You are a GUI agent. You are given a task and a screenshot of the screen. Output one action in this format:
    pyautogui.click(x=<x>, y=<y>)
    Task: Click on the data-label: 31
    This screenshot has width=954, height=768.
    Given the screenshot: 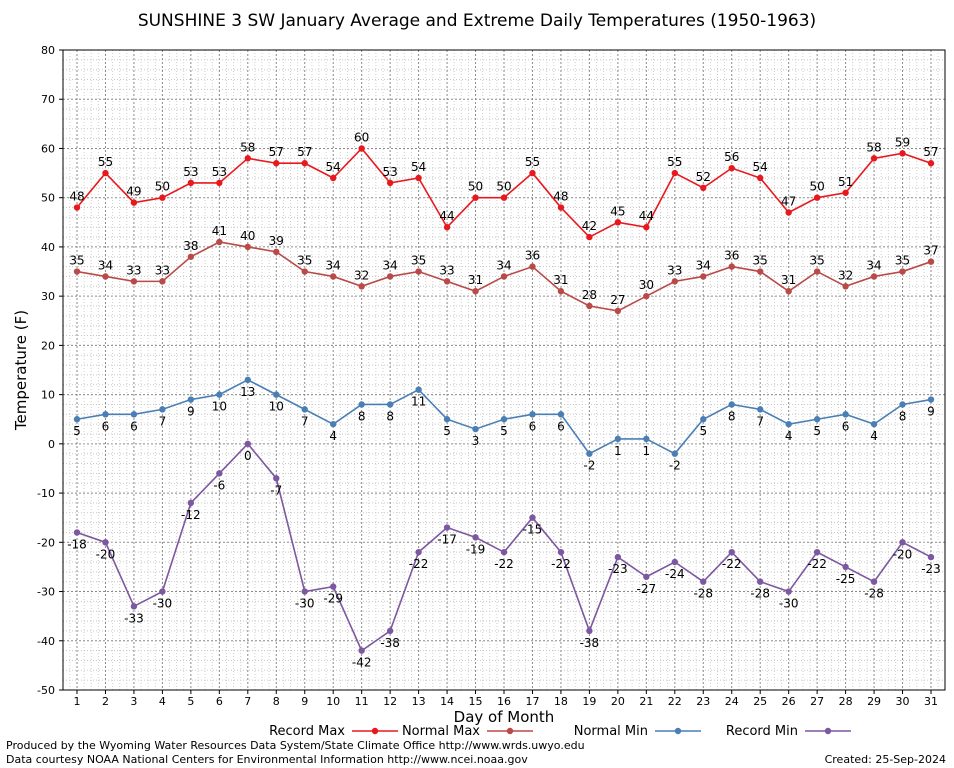 What is the action you would take?
    pyautogui.click(x=560, y=280)
    